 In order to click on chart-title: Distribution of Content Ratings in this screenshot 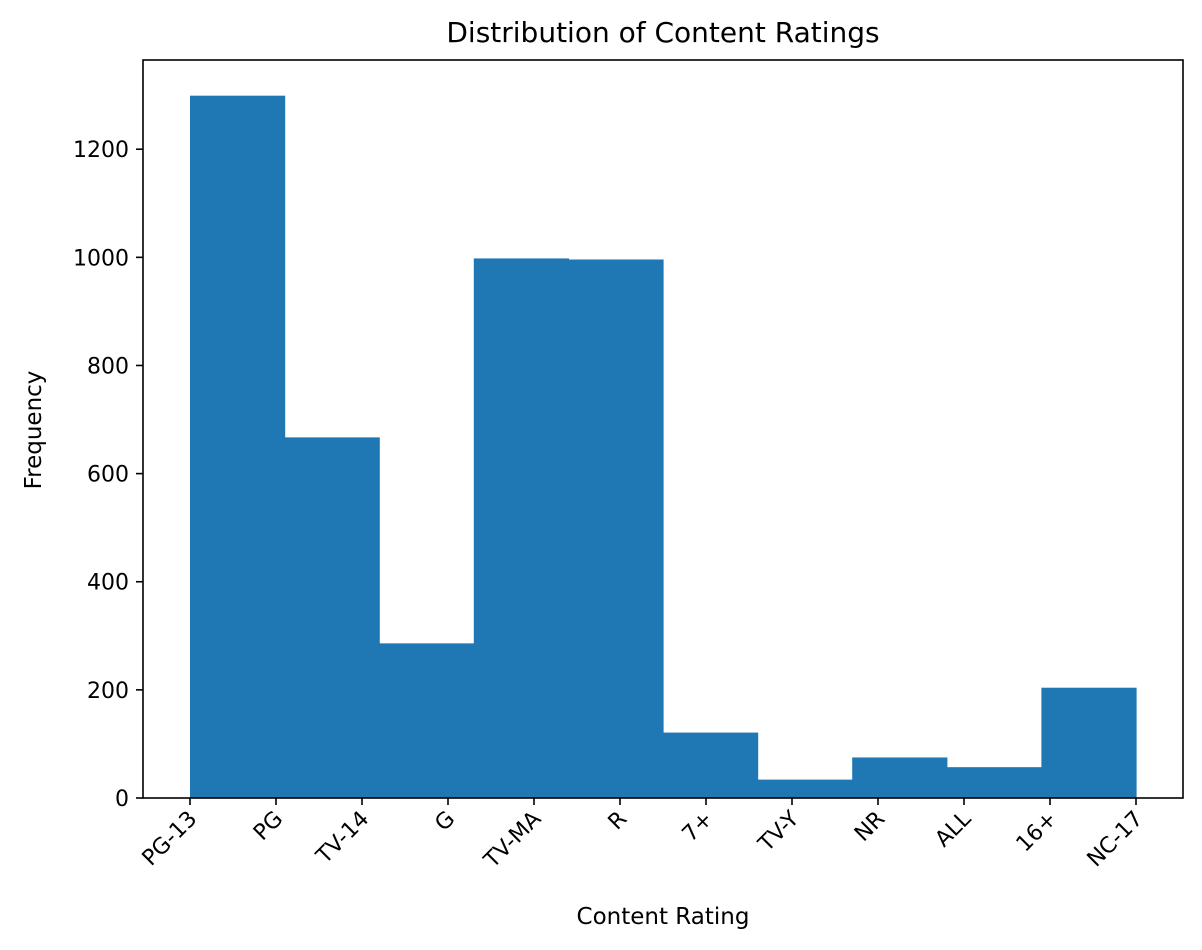, I will do `click(662, 32)`.